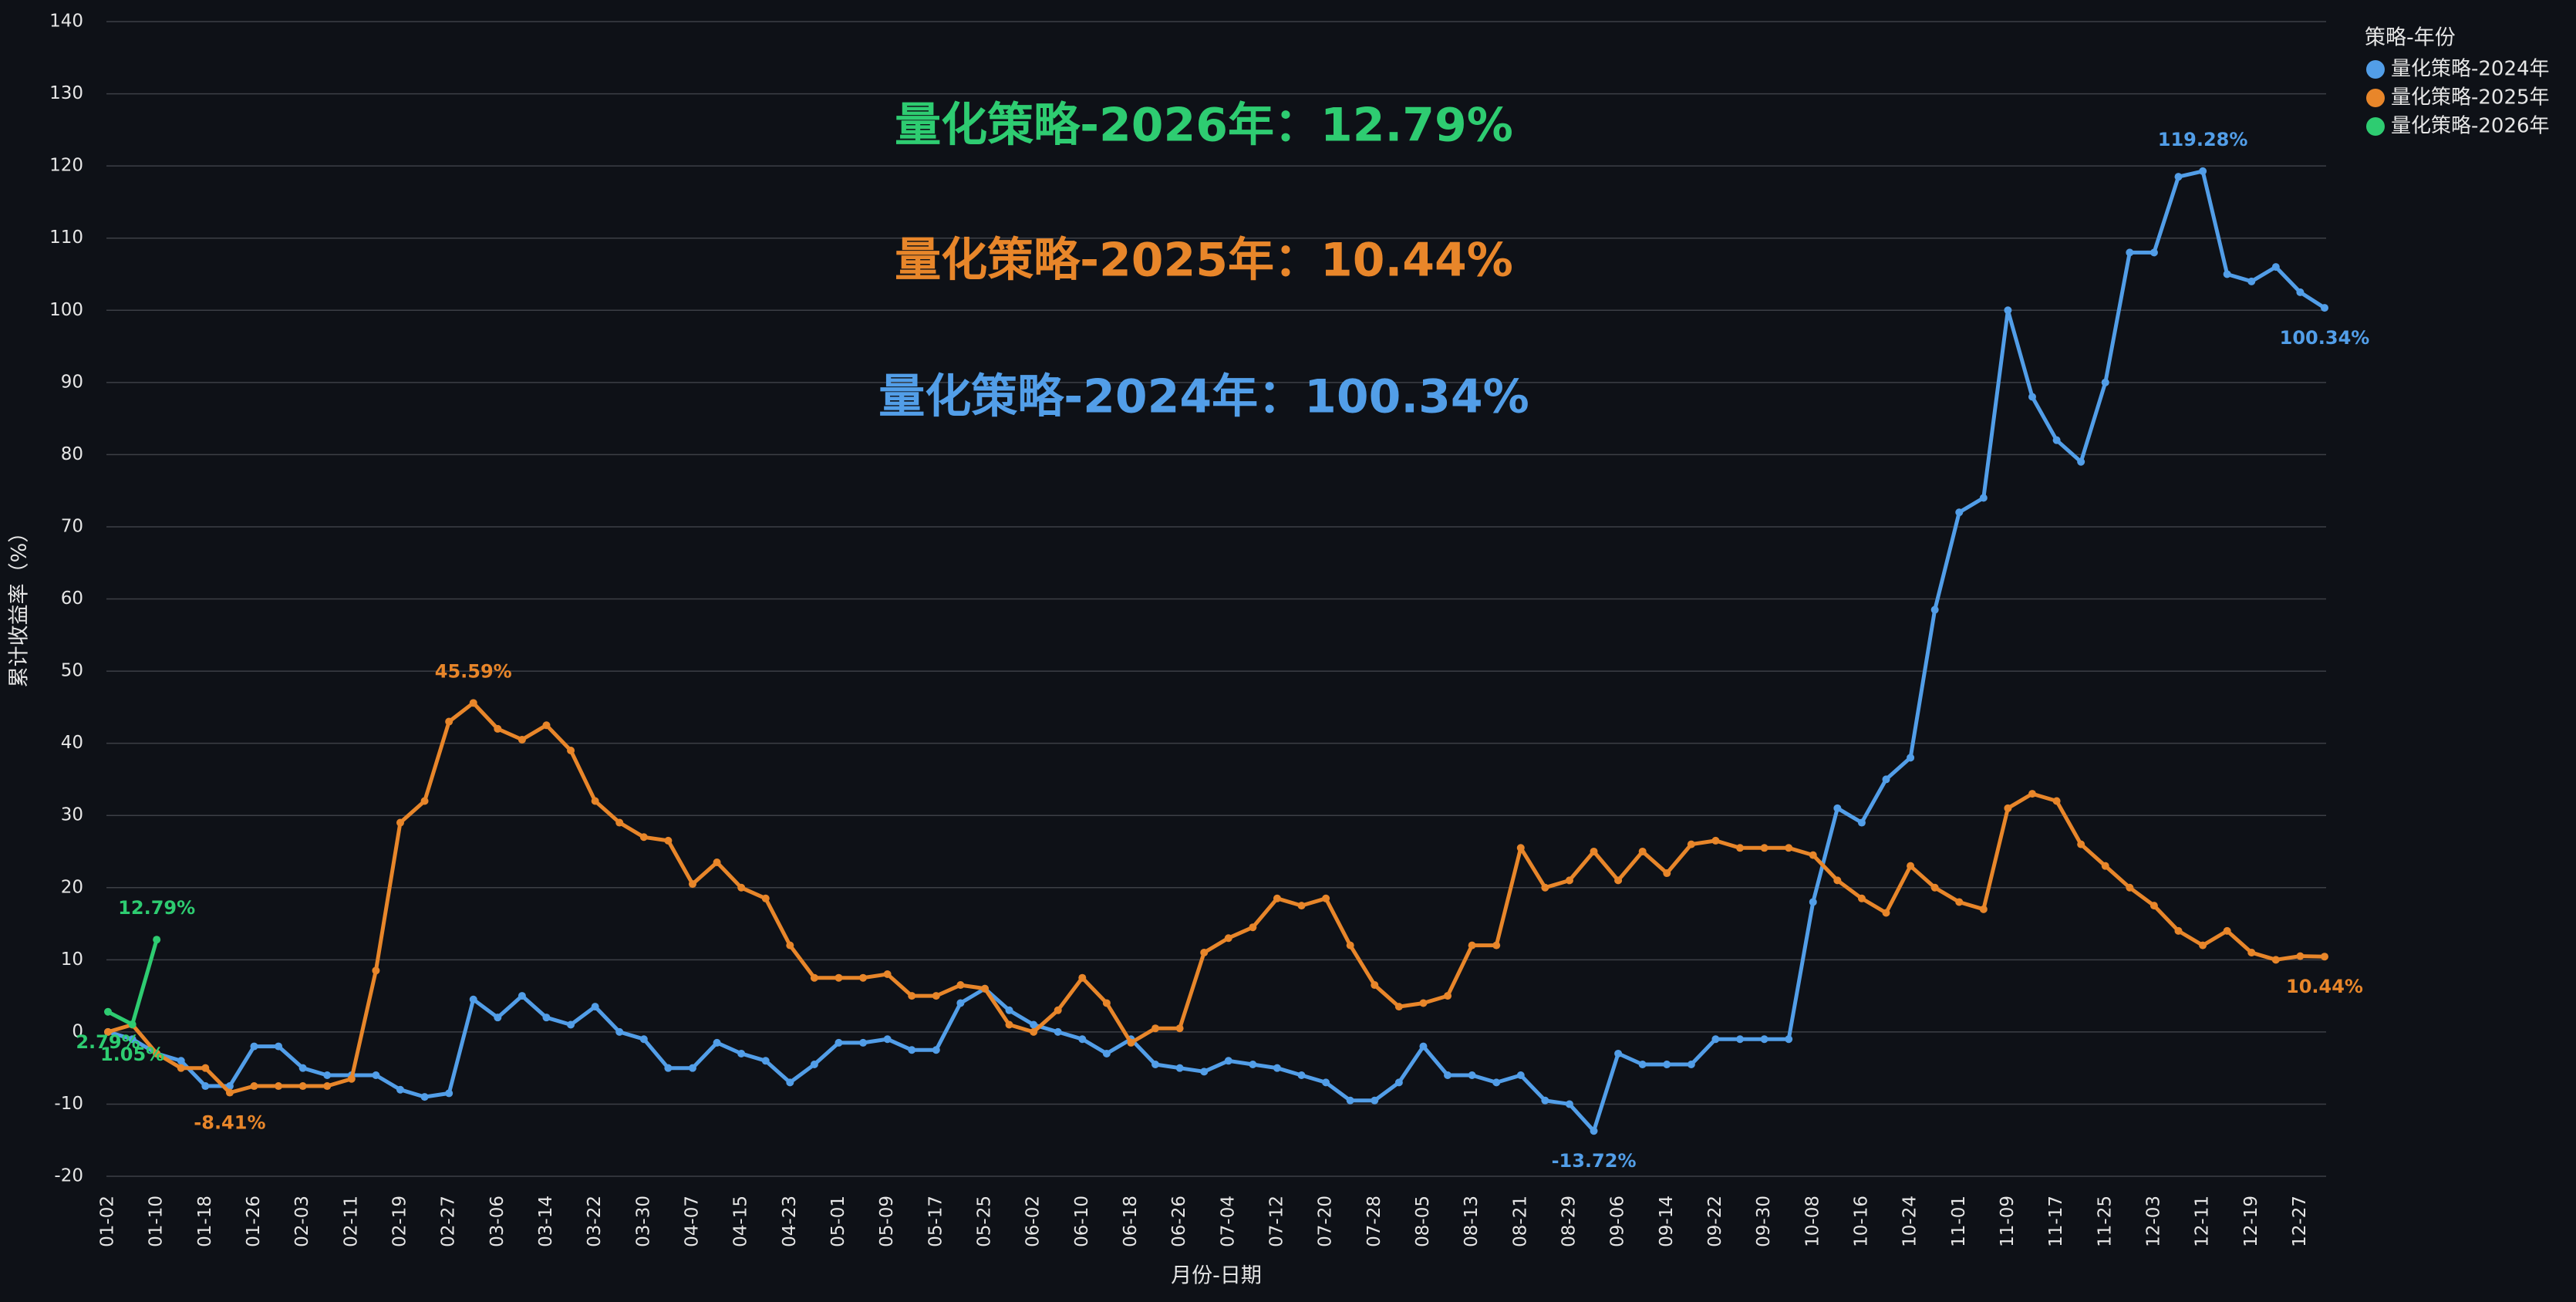  I want to click on y-tick-label: 10, so click(72, 960).